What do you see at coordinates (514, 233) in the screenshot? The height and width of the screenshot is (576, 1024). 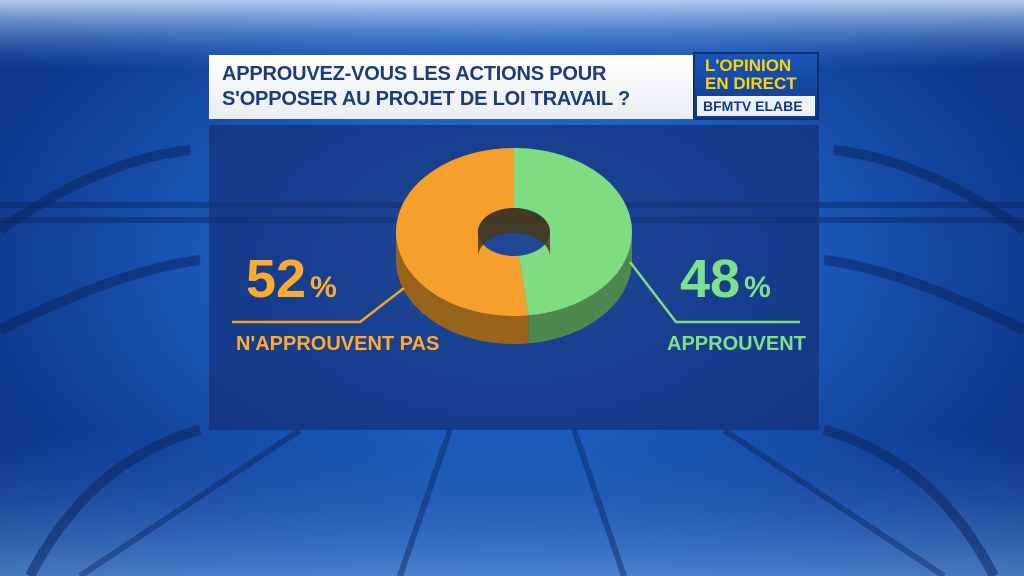 I see `donut-hole-wall` at bounding box center [514, 233].